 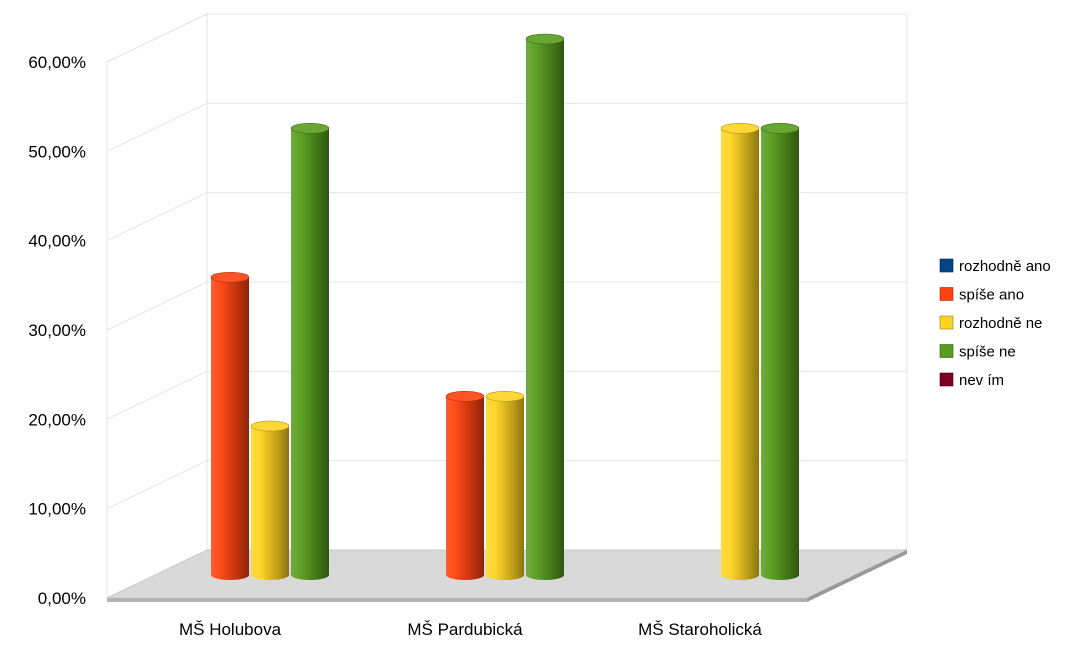 I want to click on y-tick-label: 0,00%, so click(x=62, y=598).